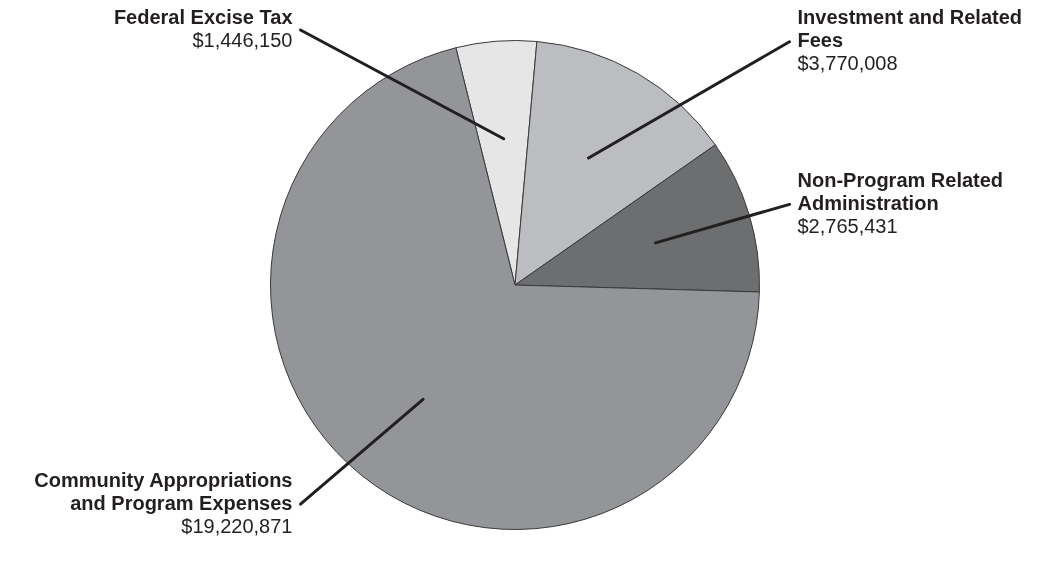 The image size is (1050, 579). What do you see at coordinates (910, 29) in the screenshot?
I see `slice-label: Investment and Related Fees` at bounding box center [910, 29].